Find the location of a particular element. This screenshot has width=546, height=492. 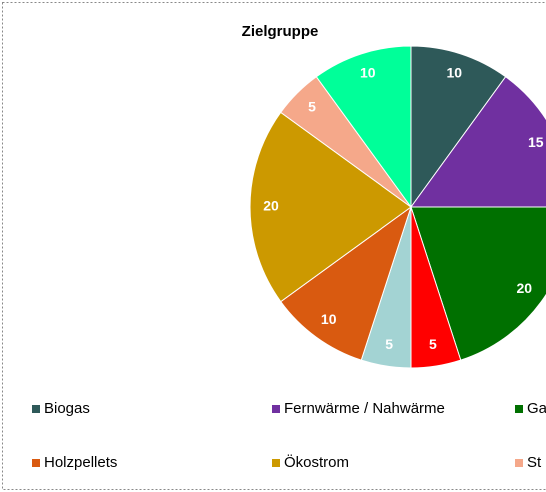

legend-label: Ökostrom is located at coordinates (316, 462).